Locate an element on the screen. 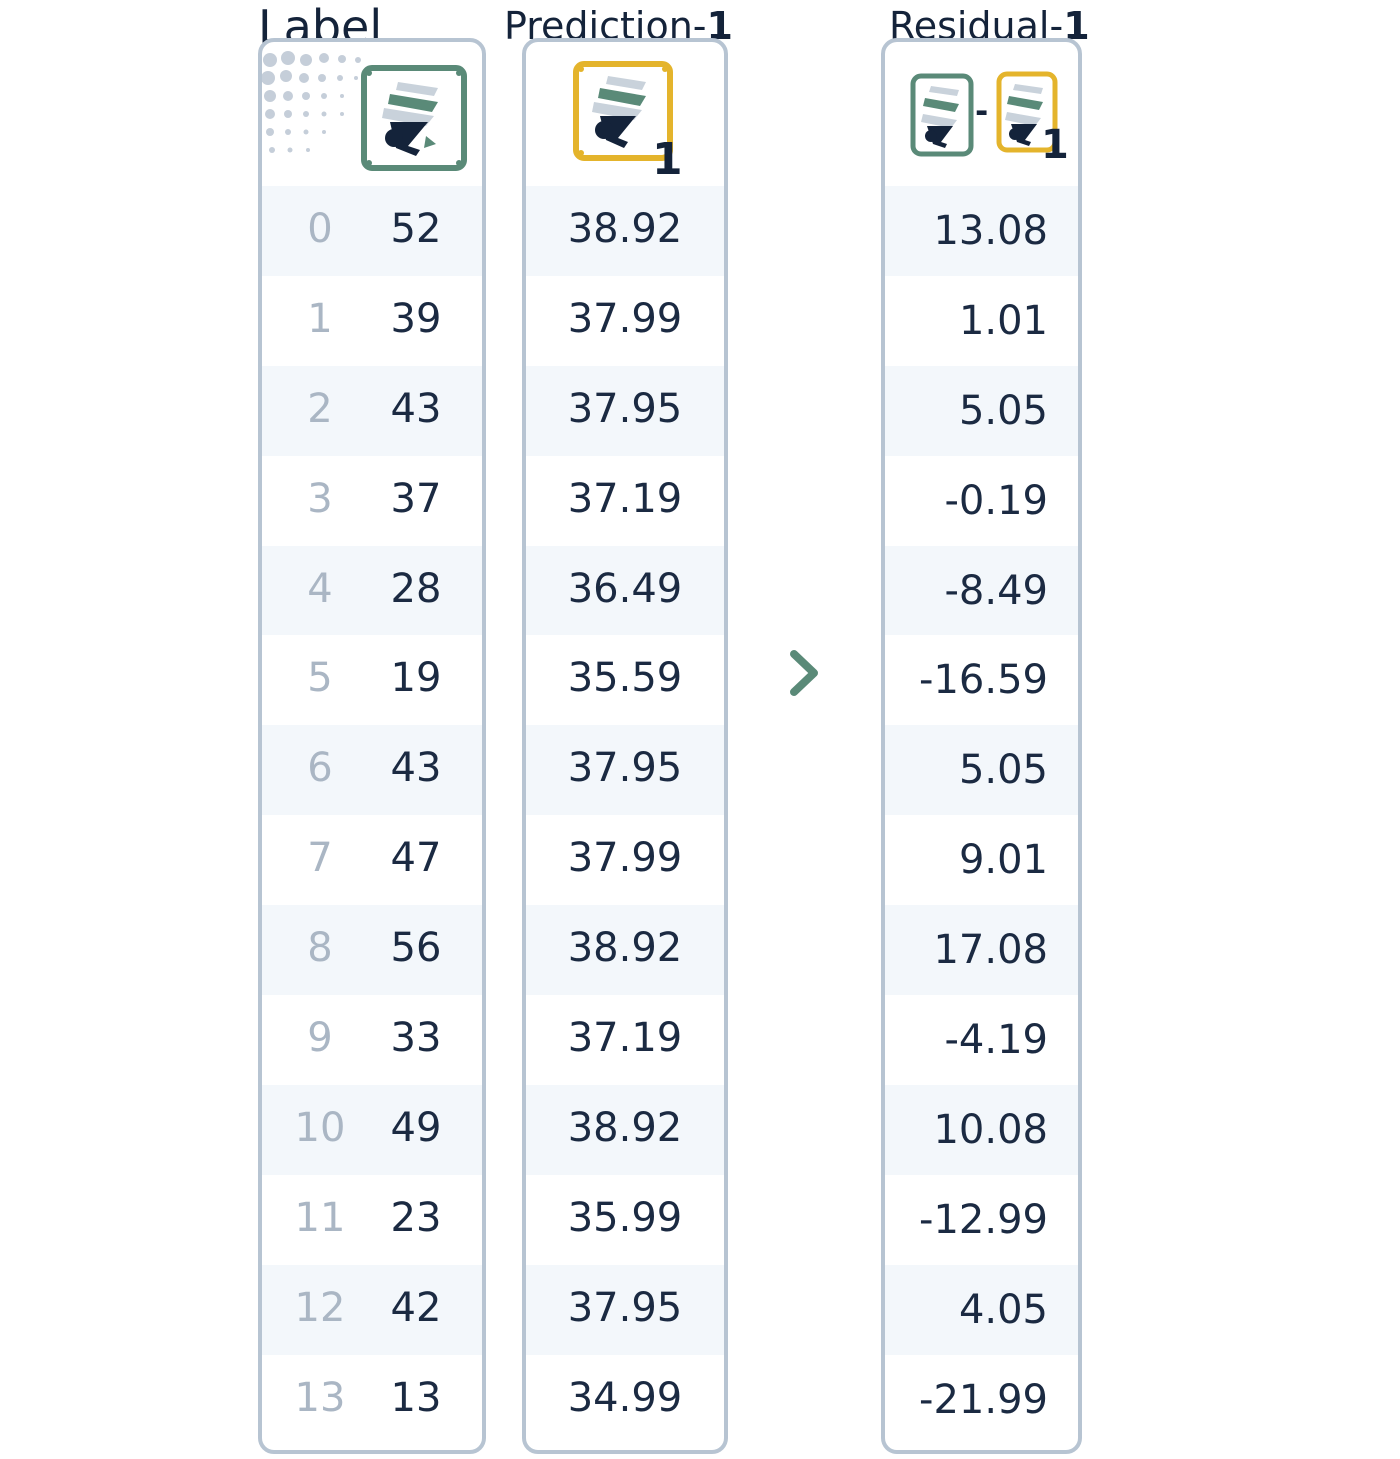 The width and height of the screenshot is (1400, 1459). label-row: 13 13 is located at coordinates (372, 1400).